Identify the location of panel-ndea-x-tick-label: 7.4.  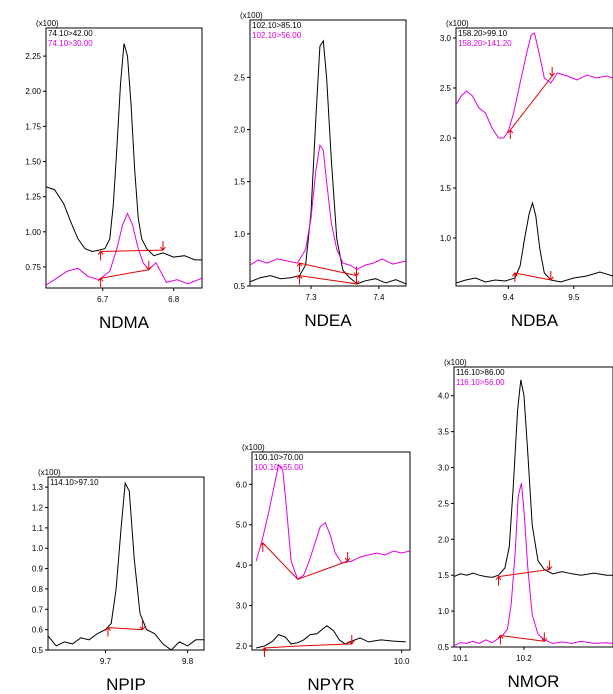
(379, 297).